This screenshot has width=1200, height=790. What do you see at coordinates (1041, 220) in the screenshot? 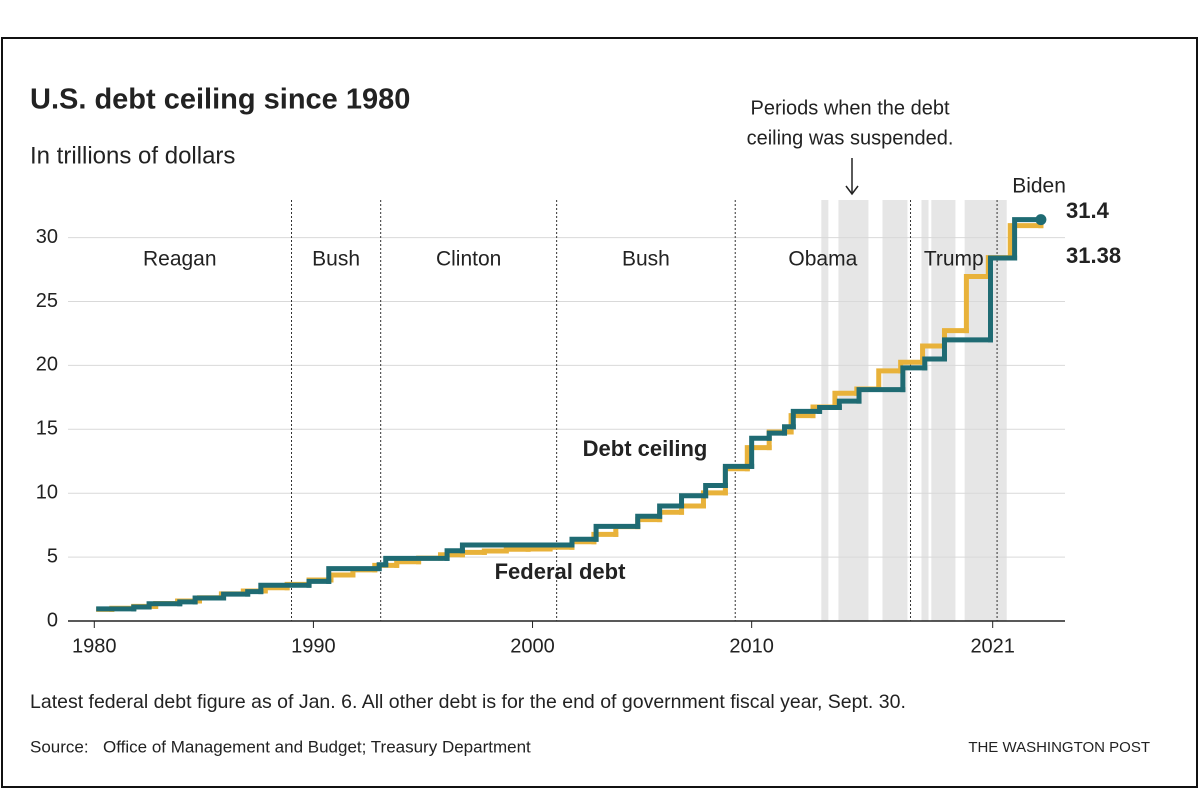
I see `end-dot` at bounding box center [1041, 220].